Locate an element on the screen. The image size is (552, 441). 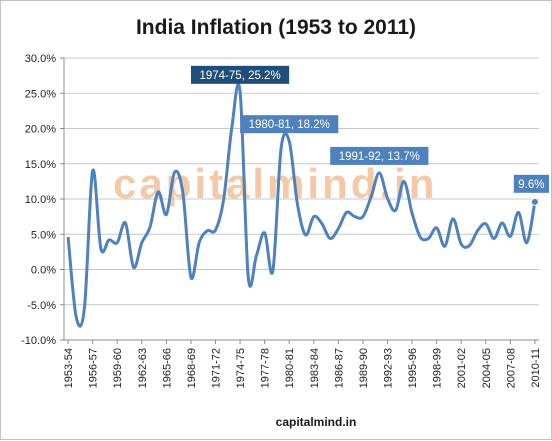
y-tick-label: 25.0% is located at coordinates (40, 94).